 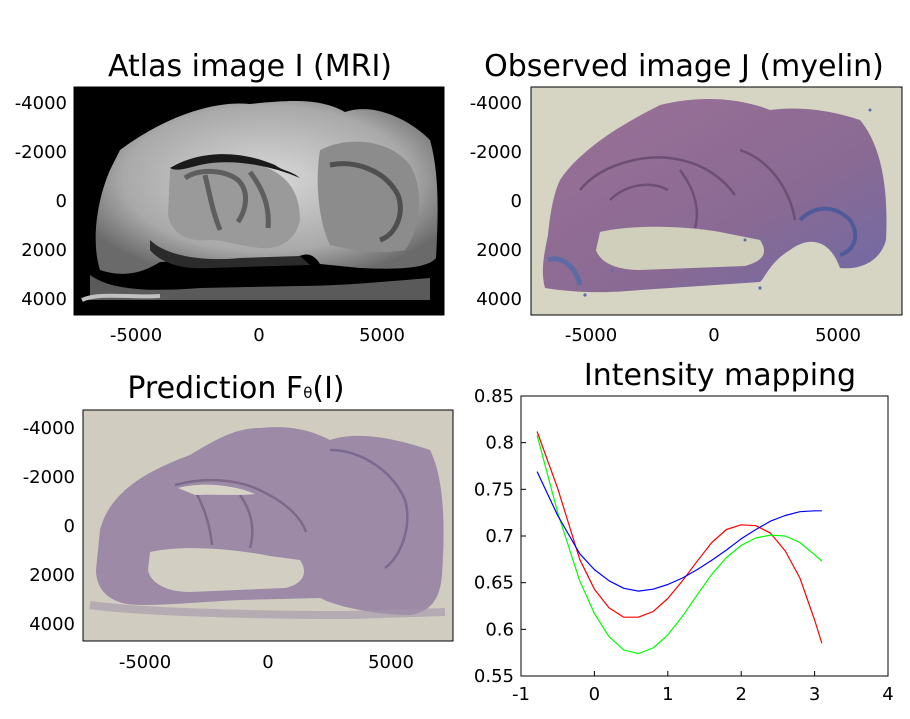 I want to click on chart-title: Intensity mapping, so click(x=720, y=375).